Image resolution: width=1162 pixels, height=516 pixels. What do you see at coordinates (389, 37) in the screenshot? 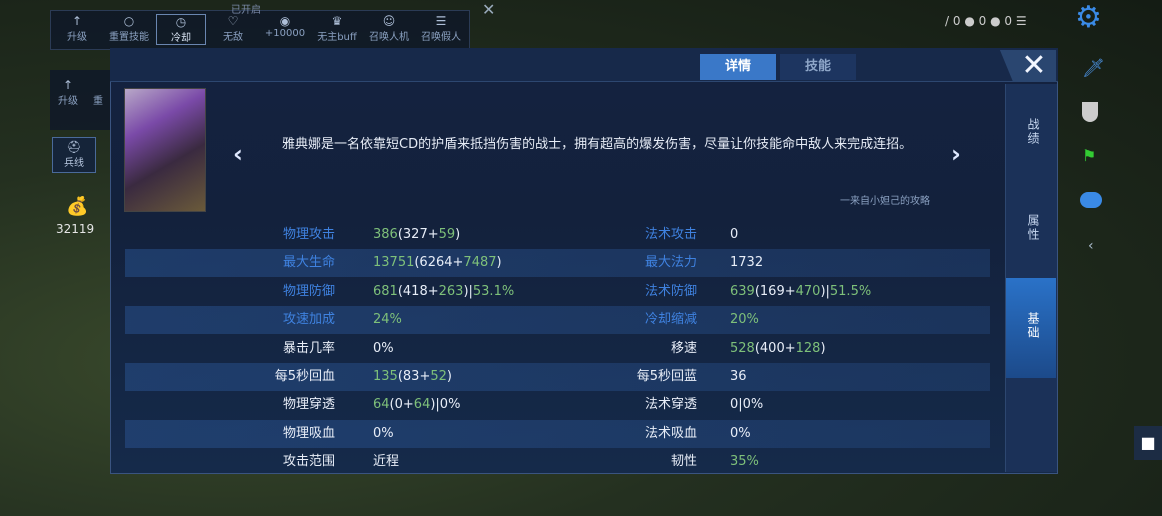
I see `tool-label: 召唤人机` at bounding box center [389, 37].